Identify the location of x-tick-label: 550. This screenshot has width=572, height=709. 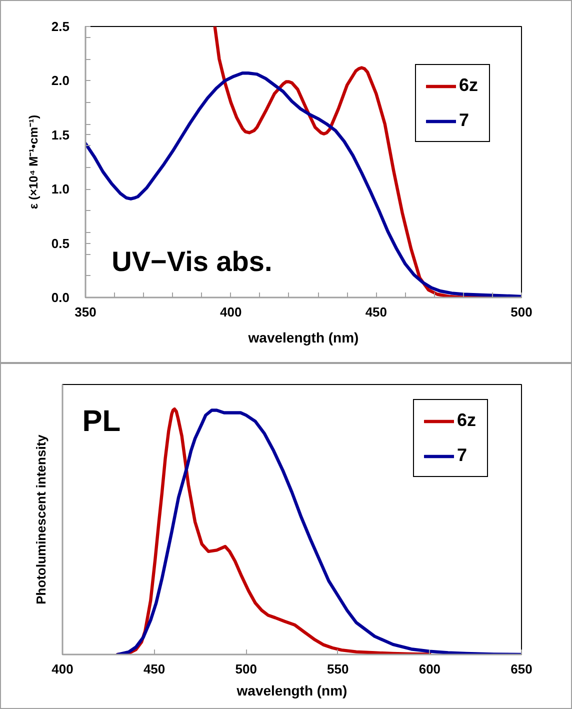
(338, 669).